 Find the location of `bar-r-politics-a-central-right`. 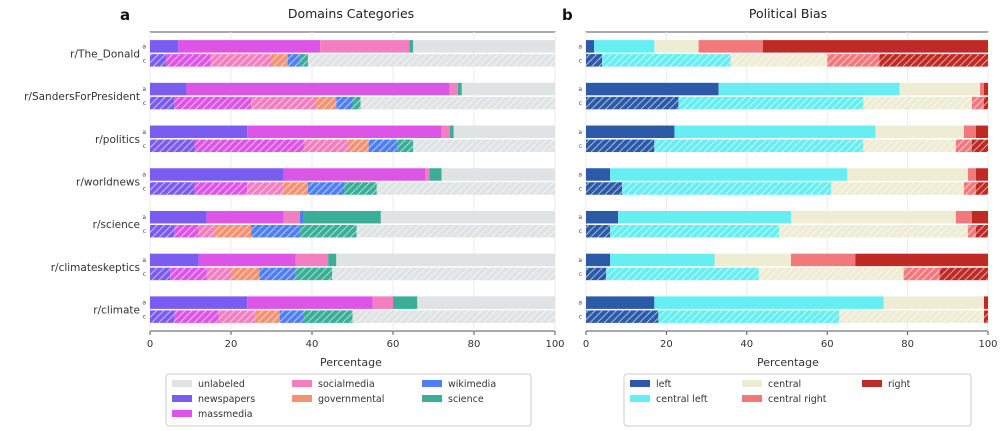

bar-r-politics-a-central-right is located at coordinates (969, 132).